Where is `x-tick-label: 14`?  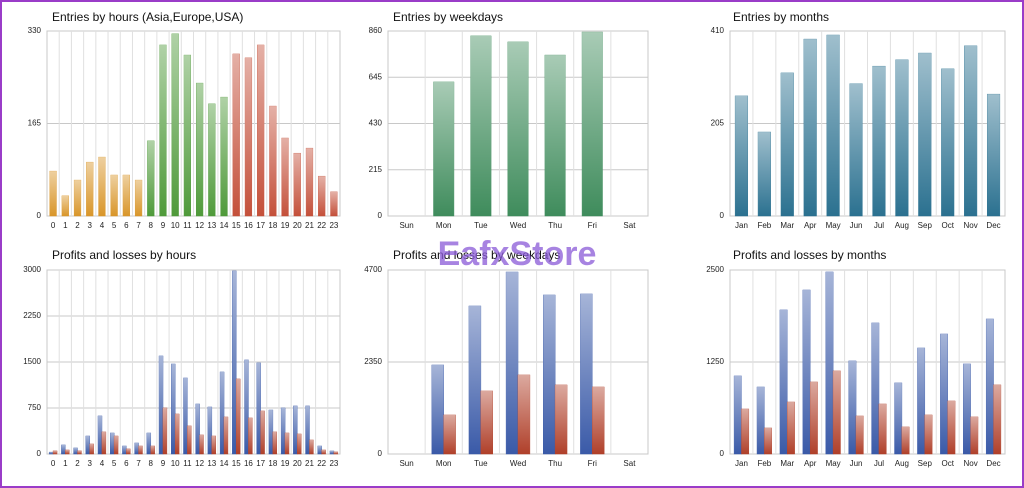
x-tick-label: 14 is located at coordinates (224, 463).